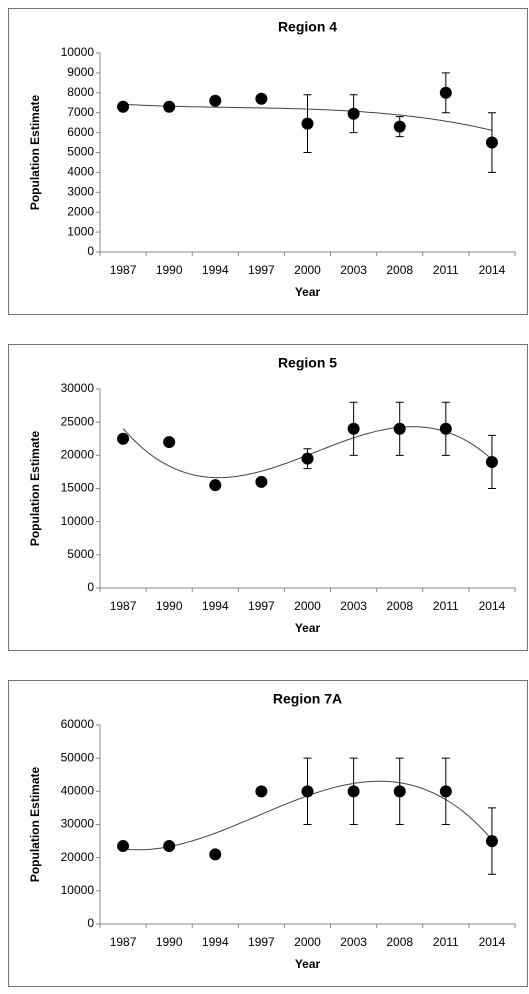  What do you see at coordinates (80, 172) in the screenshot?
I see `y-tick-label: 4000` at bounding box center [80, 172].